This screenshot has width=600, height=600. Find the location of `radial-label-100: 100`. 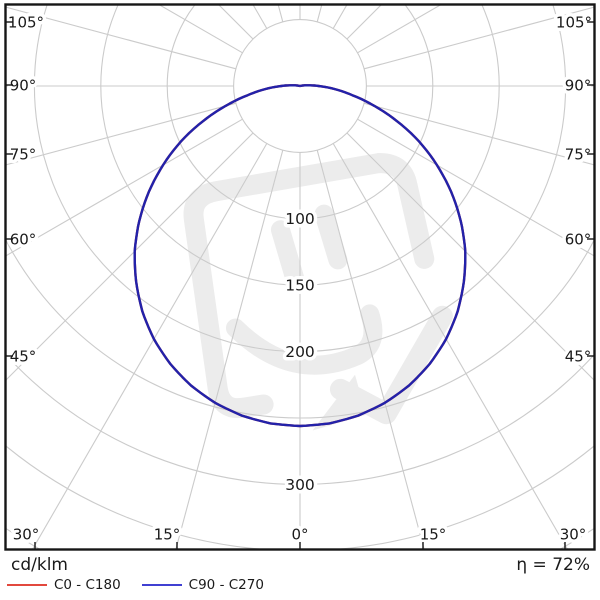

radial-label-100: 100 is located at coordinates (300, 219).